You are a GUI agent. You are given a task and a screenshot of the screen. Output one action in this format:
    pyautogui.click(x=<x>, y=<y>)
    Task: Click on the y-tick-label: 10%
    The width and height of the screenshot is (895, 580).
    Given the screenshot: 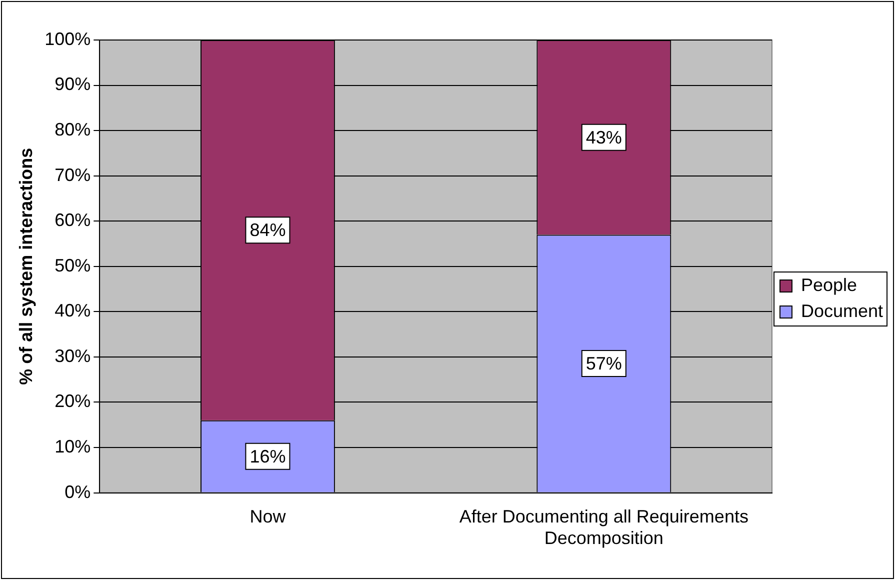 What is the action you would take?
    pyautogui.click(x=72, y=446)
    